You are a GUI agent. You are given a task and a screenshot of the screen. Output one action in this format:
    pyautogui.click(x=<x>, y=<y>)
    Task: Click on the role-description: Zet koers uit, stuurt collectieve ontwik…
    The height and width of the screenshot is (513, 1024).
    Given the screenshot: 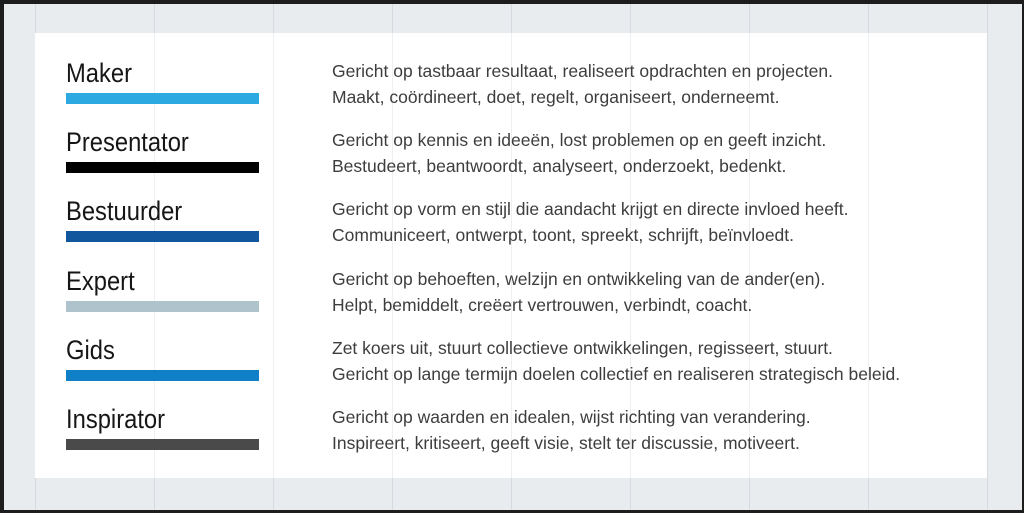 What is the action you would take?
    pyautogui.click(x=616, y=361)
    